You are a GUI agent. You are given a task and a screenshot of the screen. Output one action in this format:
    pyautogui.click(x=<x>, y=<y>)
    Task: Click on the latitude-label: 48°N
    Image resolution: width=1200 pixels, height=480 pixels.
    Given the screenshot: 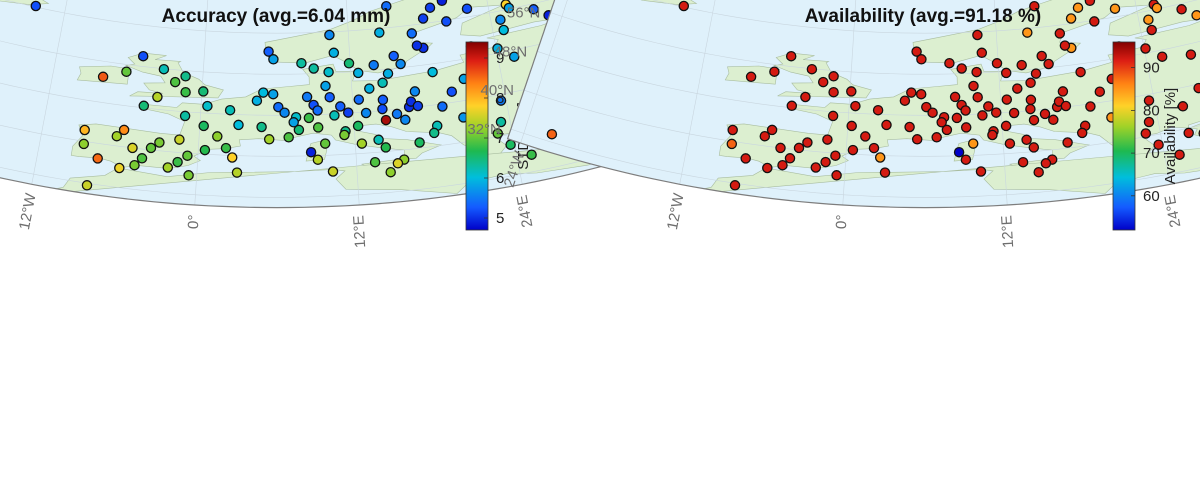 What is the action you would take?
    pyautogui.click(x=511, y=51)
    